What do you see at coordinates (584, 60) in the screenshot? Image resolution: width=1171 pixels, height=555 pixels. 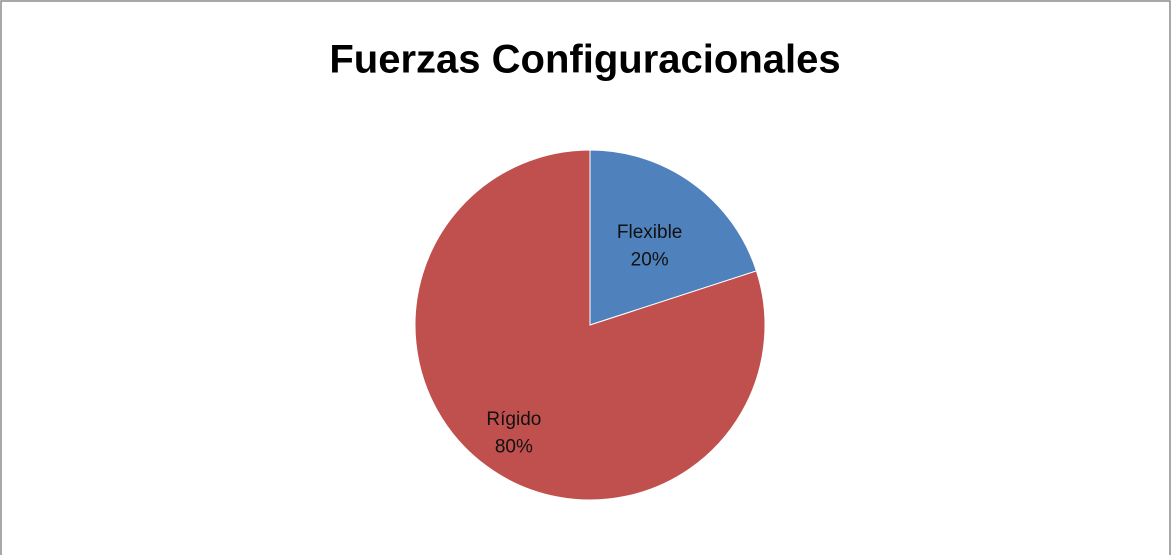 I see `chart-title: Fuerzas Configuracionales` at bounding box center [584, 60].